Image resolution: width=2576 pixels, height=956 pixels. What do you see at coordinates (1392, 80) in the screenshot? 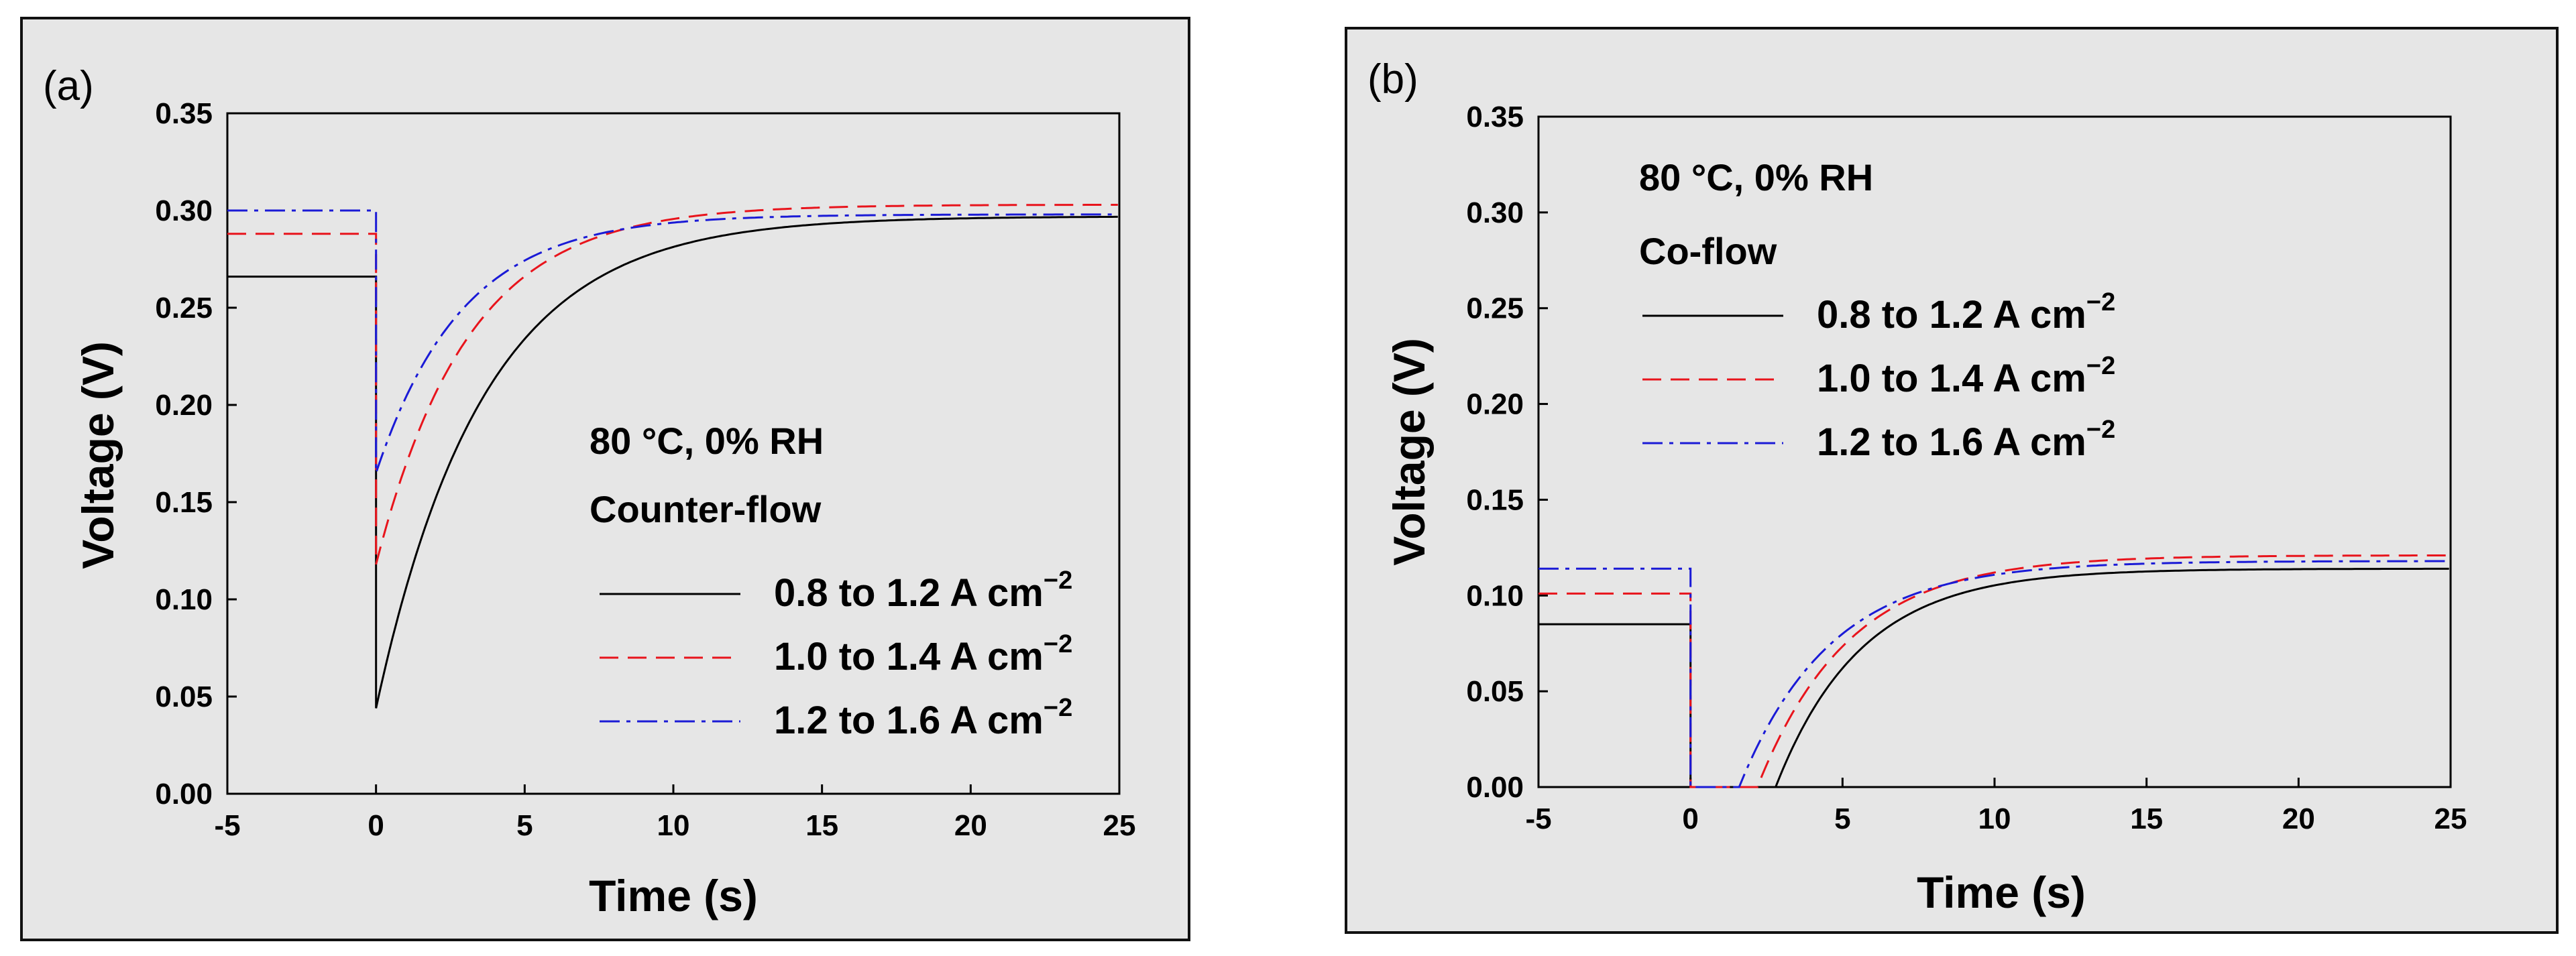
I see `panel-label: (b)` at bounding box center [1392, 80].